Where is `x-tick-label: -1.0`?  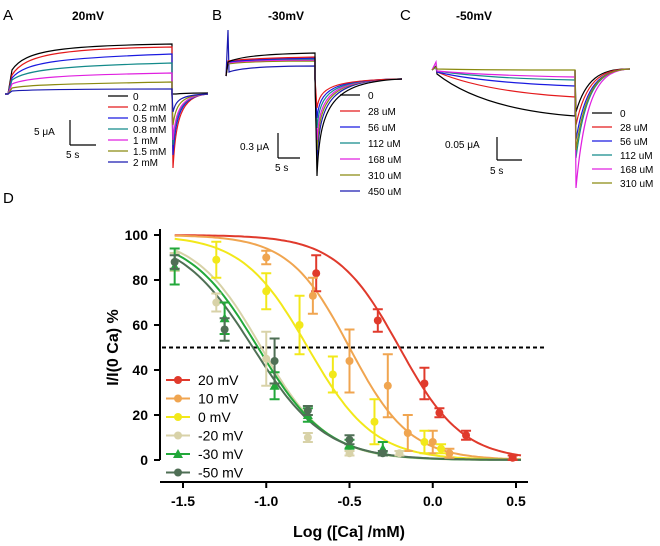
x-tick-label: -1.0 is located at coordinates (266, 501).